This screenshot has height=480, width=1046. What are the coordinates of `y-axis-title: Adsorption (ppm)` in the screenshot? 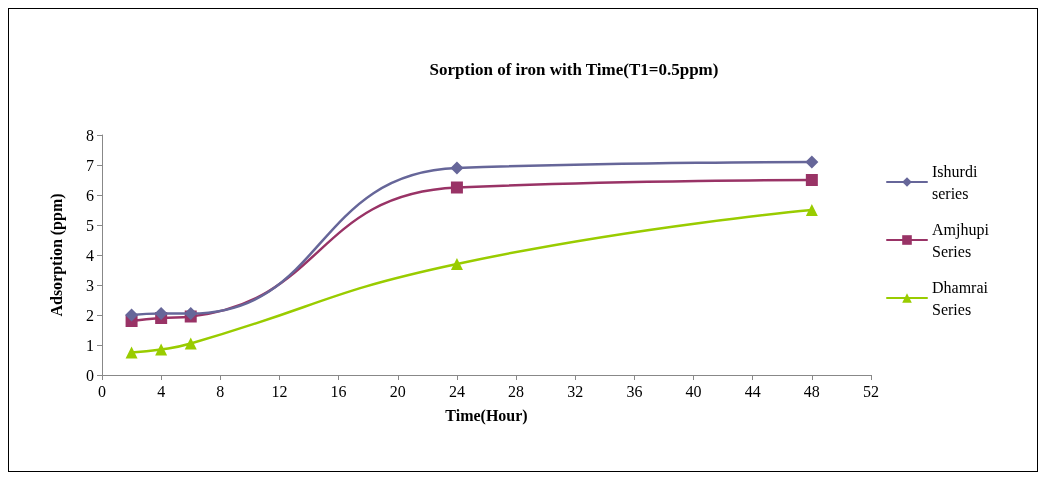 It's located at (56, 255).